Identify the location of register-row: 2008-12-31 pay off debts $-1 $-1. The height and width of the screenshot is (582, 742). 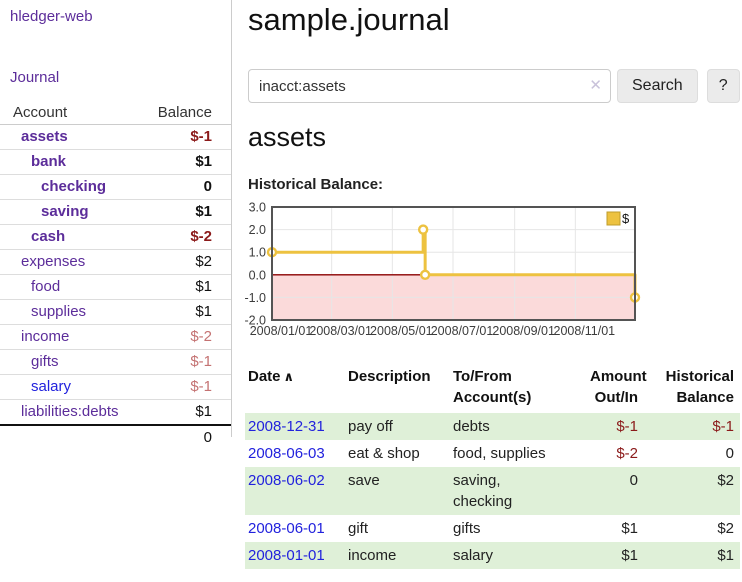
(492, 426).